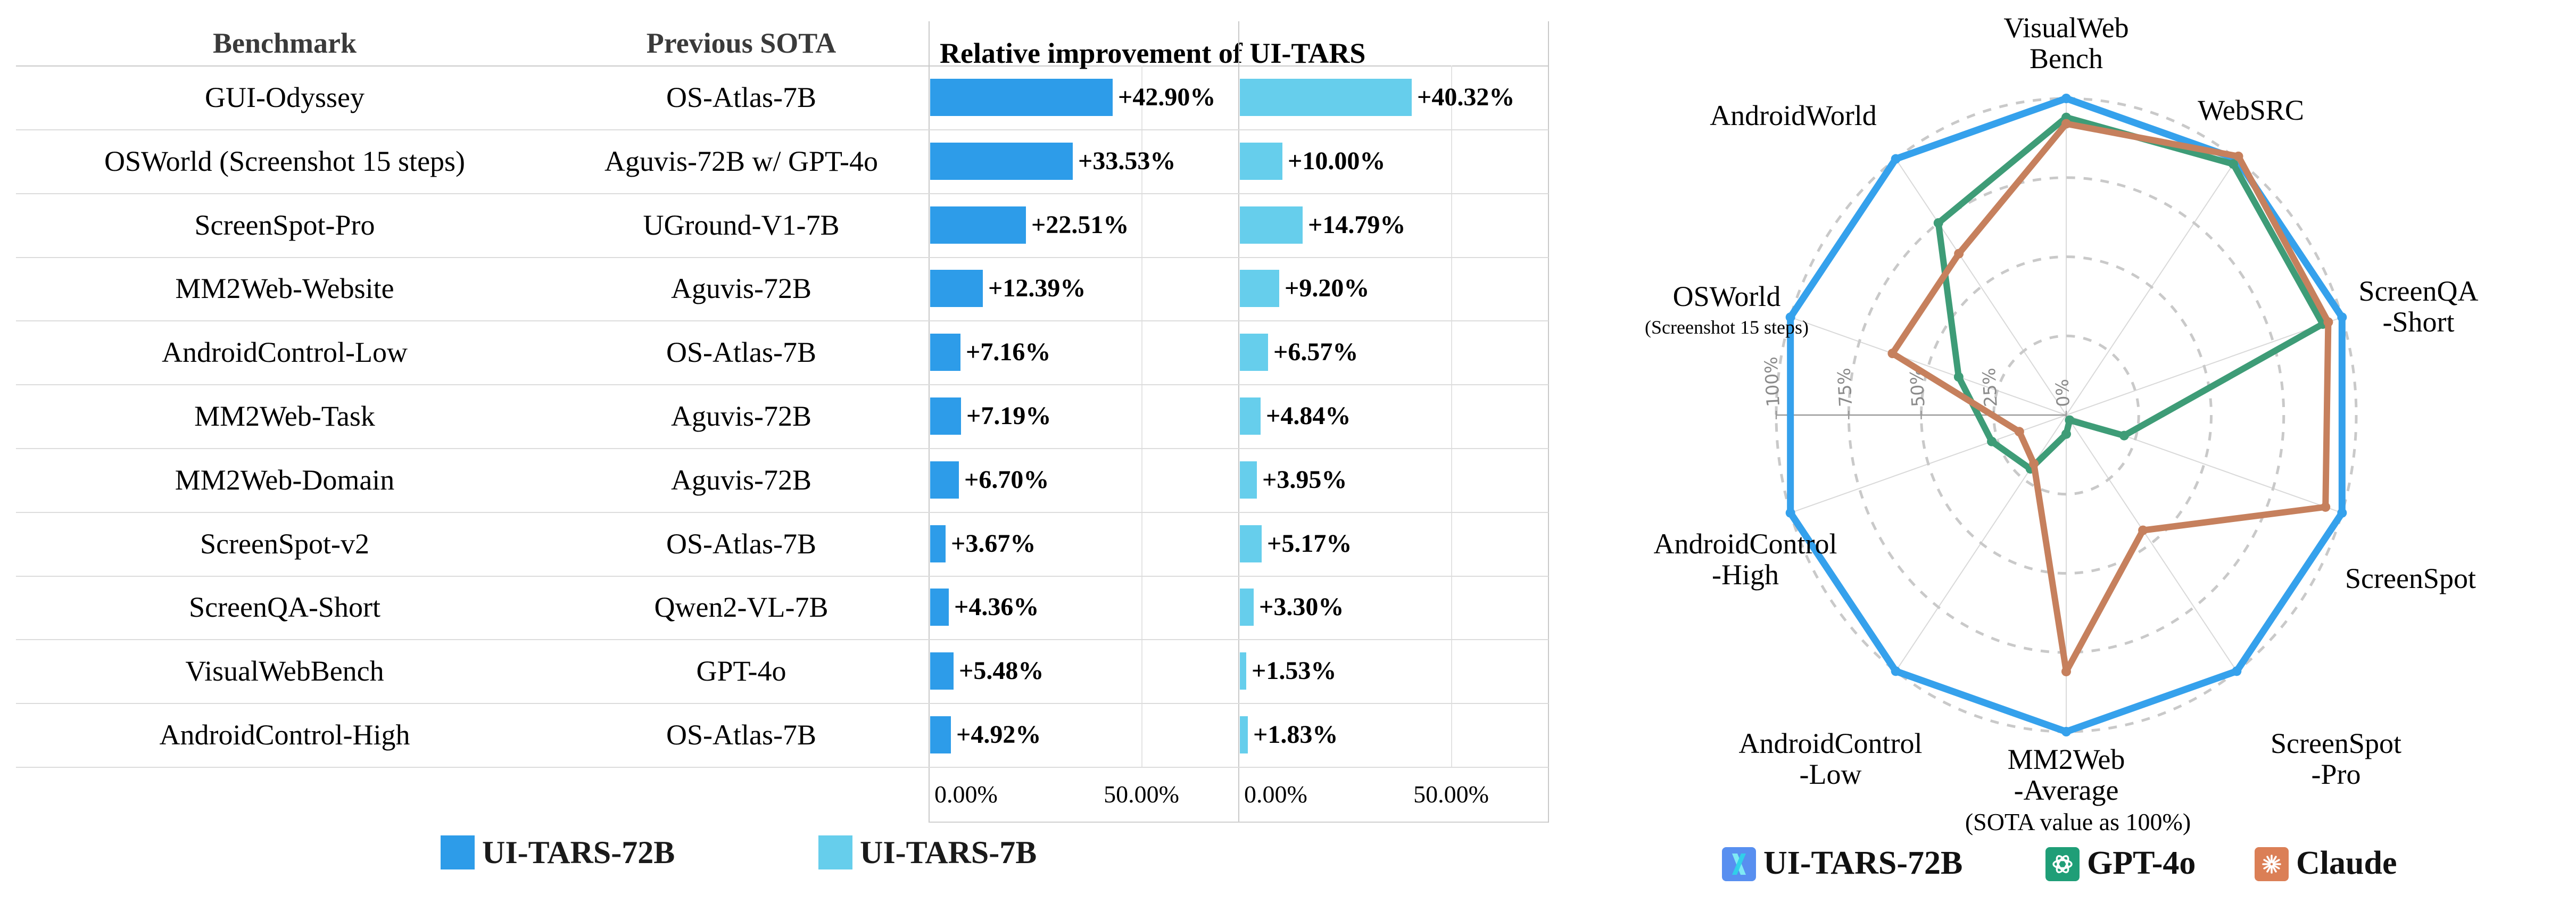  Describe the element at coordinates (1080, 224) in the screenshot. I see `improvement-value-72b: +22.51%` at that location.